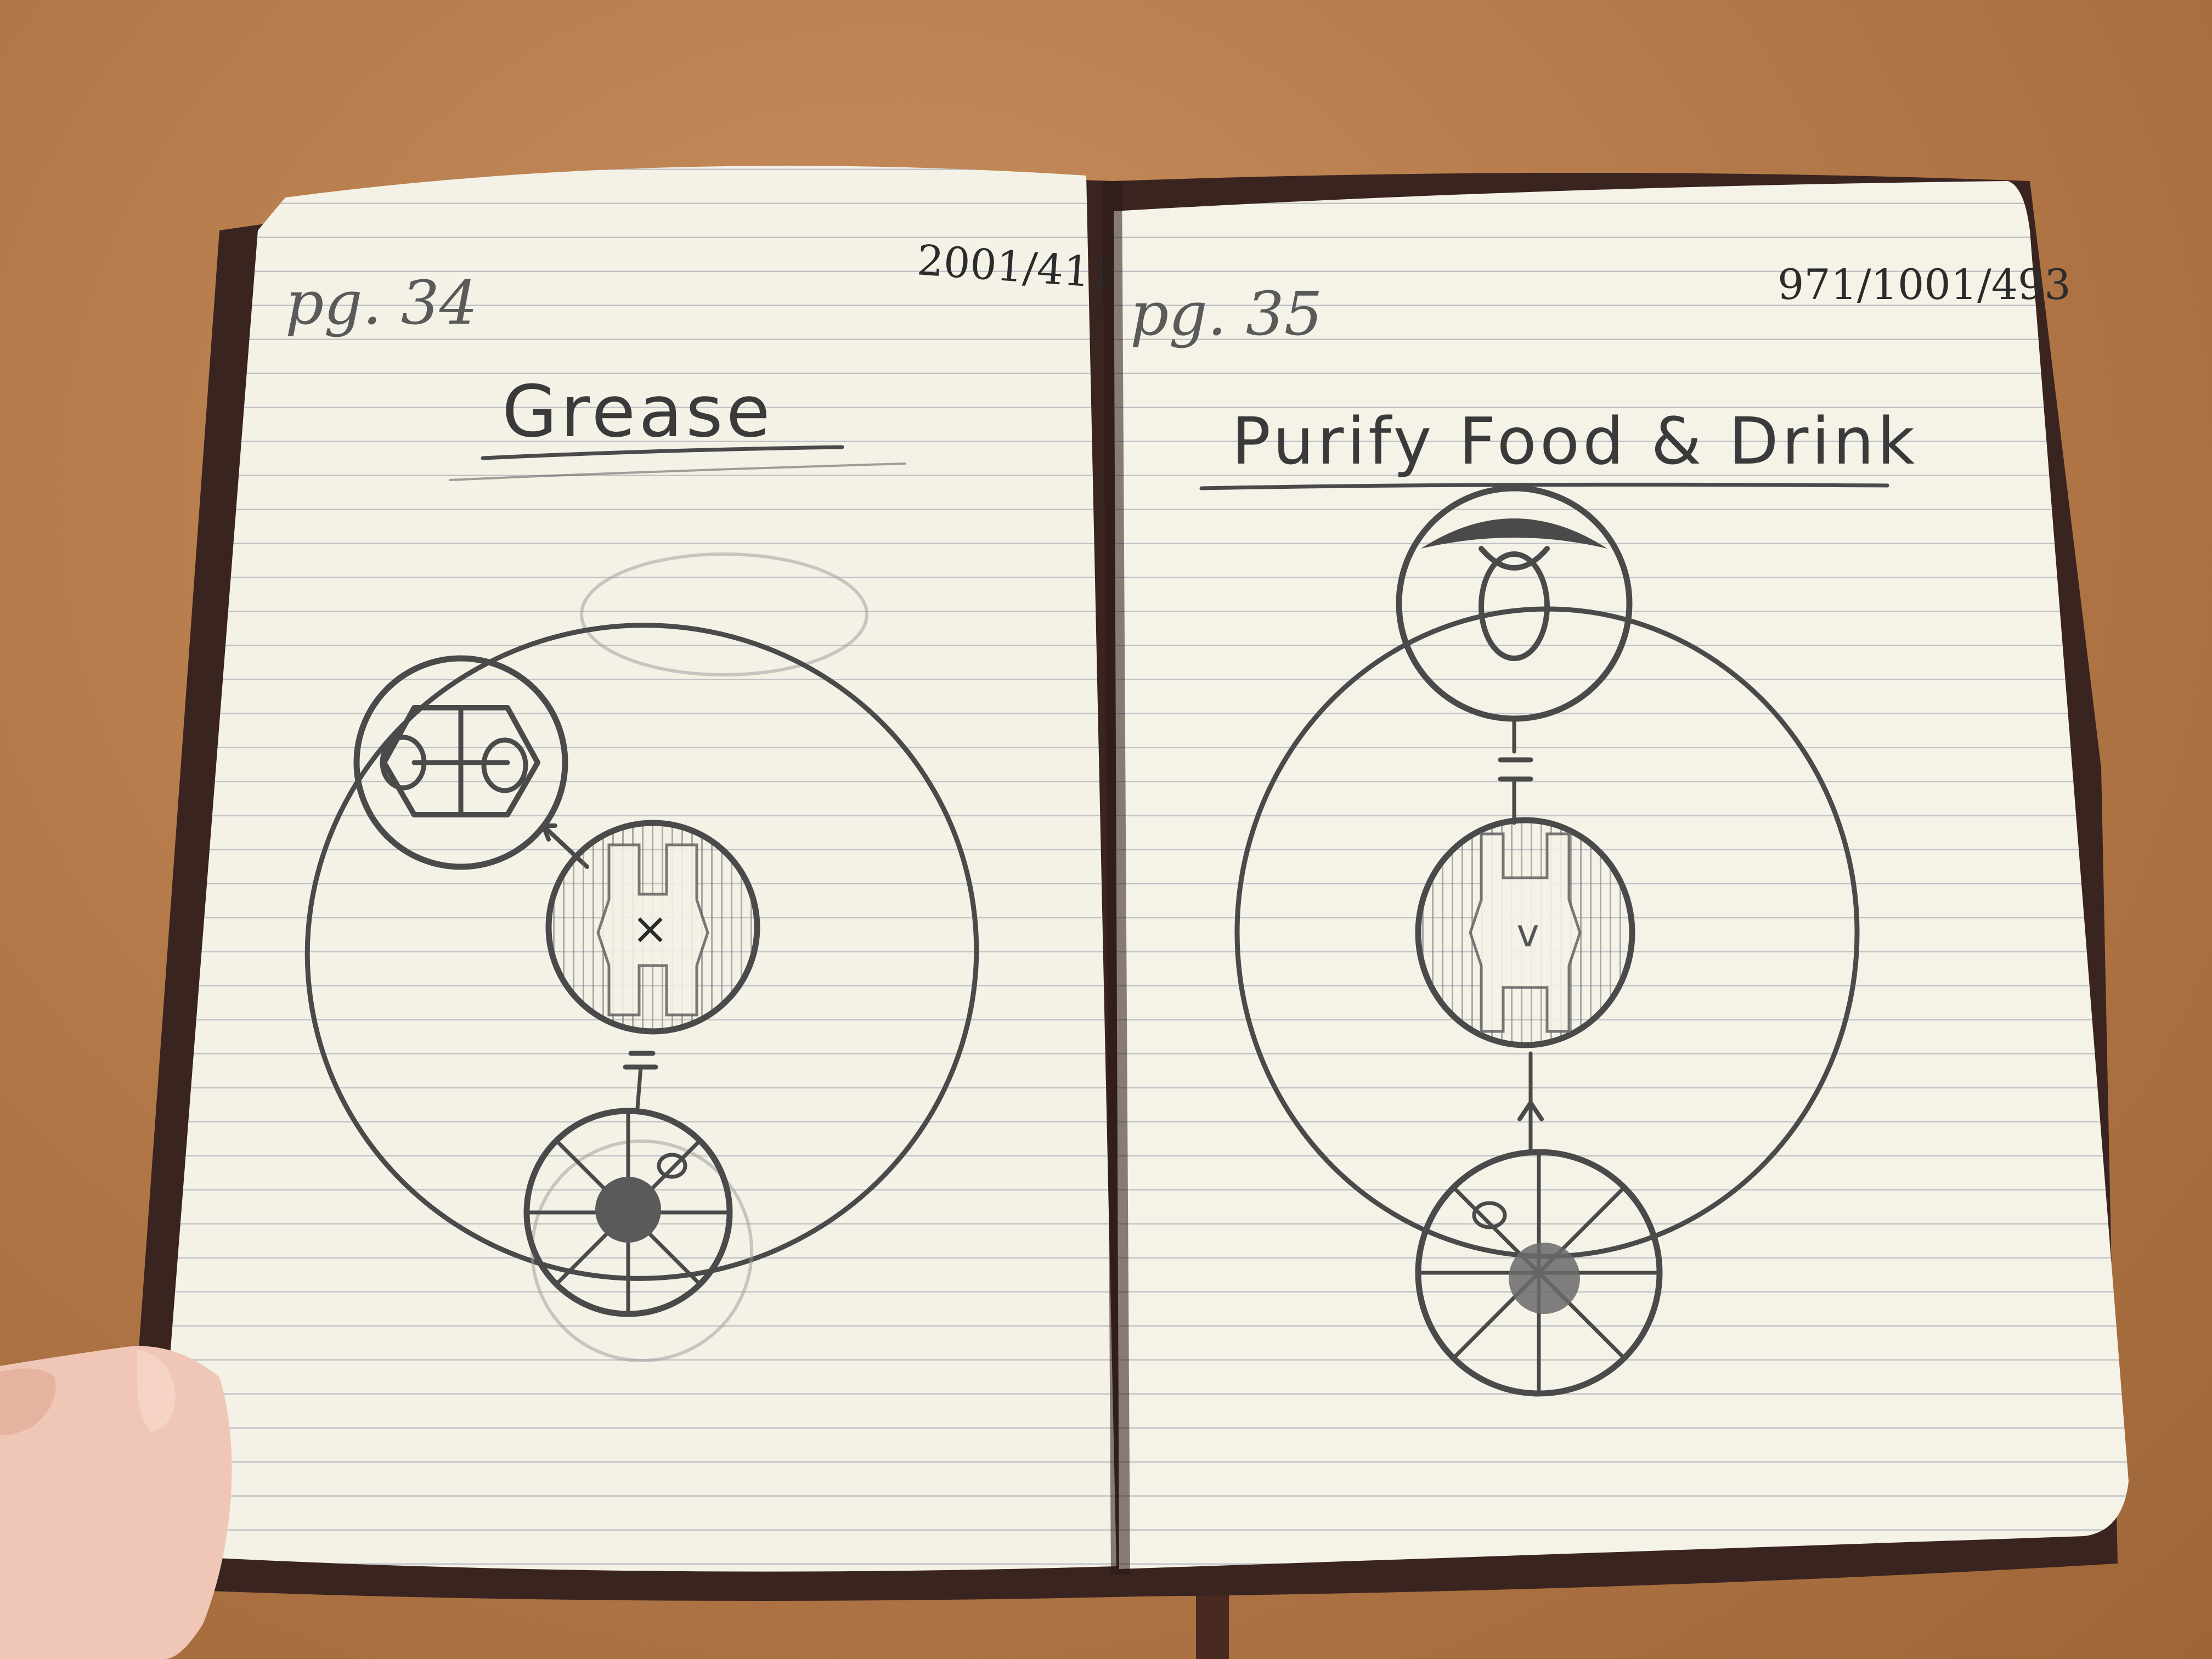  What do you see at coordinates (649, 928) in the screenshot?
I see `grease-center-mark: ×` at bounding box center [649, 928].